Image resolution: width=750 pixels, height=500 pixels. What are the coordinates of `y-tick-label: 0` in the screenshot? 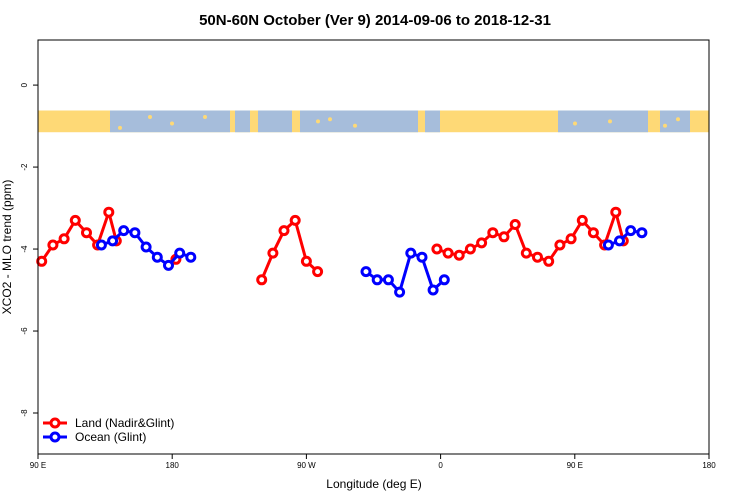 It's located at (24, 84).